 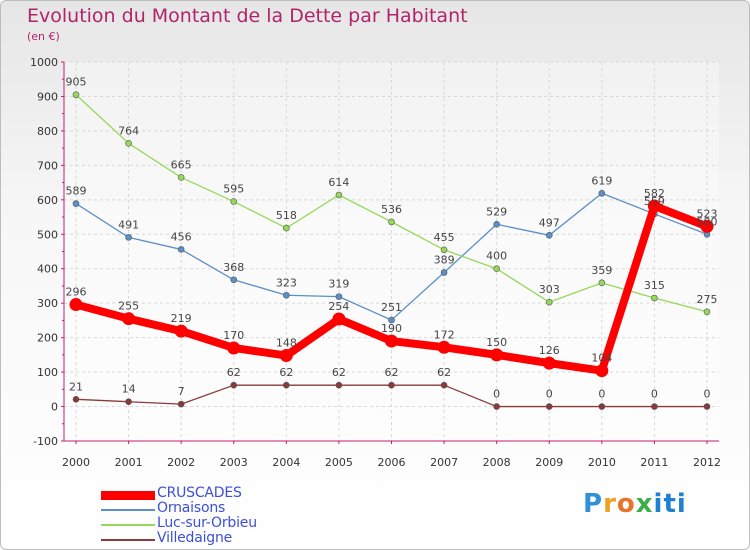 I want to click on legend-label: CRUSCADES, so click(x=199, y=493).